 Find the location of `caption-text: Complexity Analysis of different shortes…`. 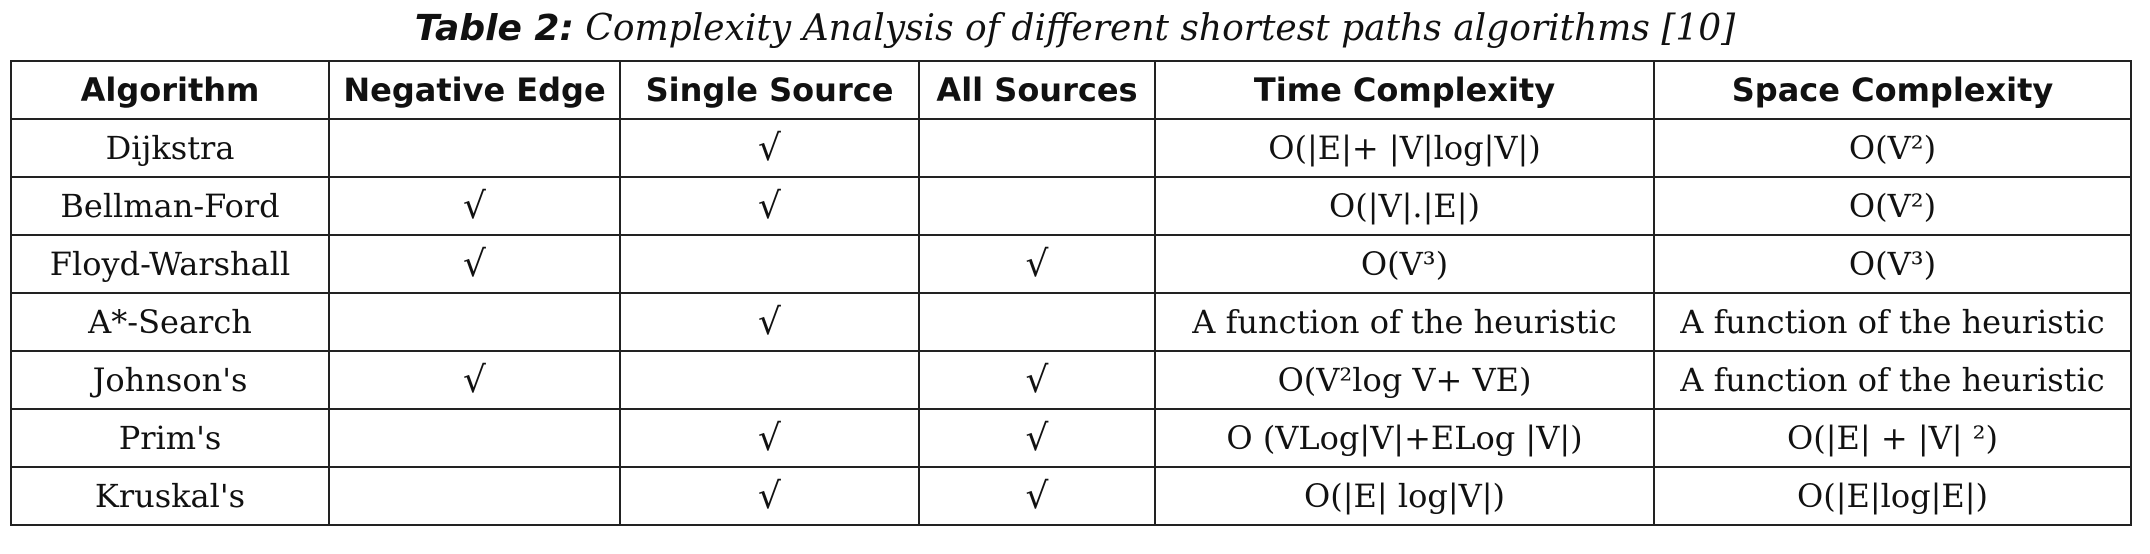

caption-text: Complexity Analysis of different shortes… is located at coordinates (1154, 28).